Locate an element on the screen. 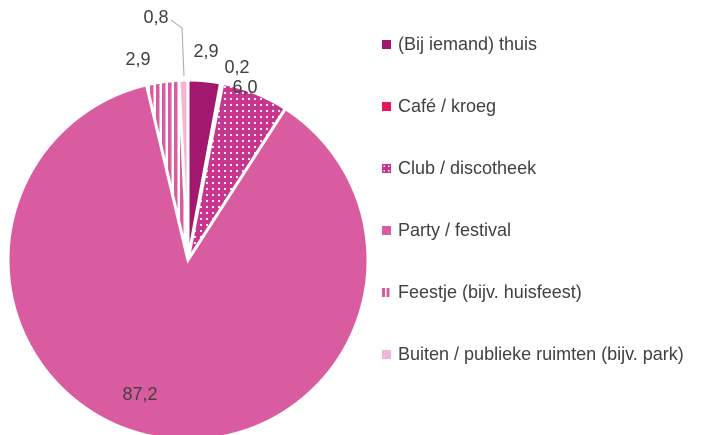 The width and height of the screenshot is (702, 435). legend-label: Party / festival is located at coordinates (455, 230).